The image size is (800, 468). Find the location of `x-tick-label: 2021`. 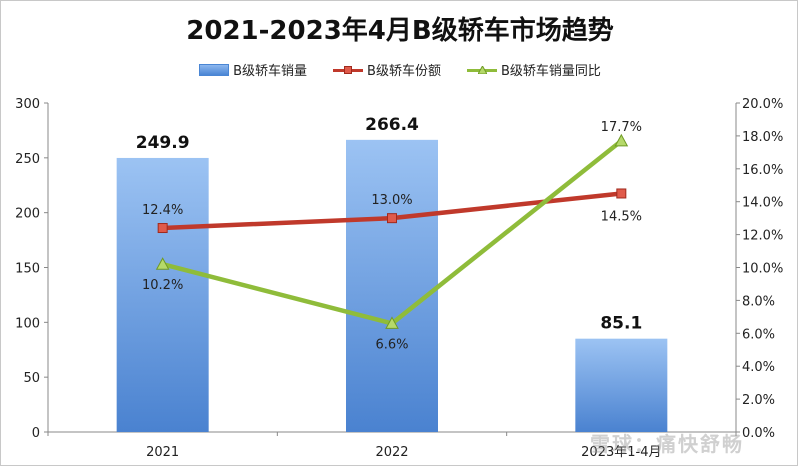

x-tick-label: 2021 is located at coordinates (162, 452).